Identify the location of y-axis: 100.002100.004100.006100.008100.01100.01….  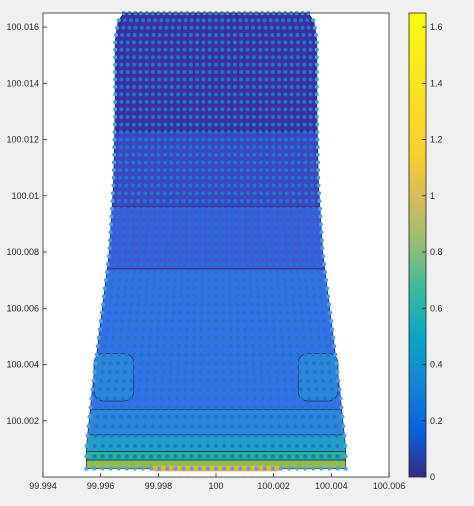
(26, 224).